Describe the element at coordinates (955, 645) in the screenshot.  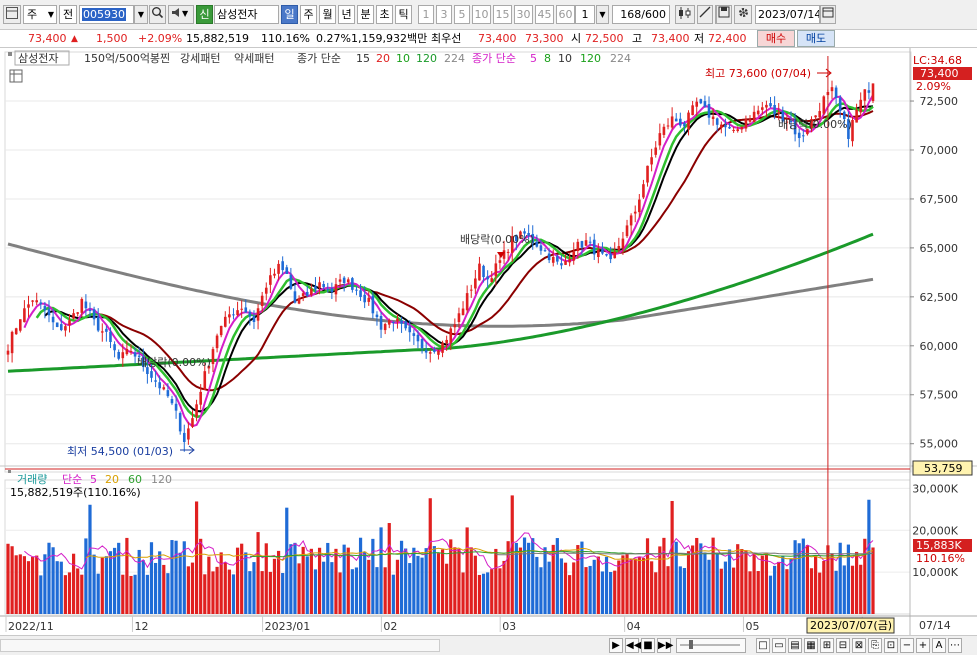
I see `more-icon: ⋯` at that location.